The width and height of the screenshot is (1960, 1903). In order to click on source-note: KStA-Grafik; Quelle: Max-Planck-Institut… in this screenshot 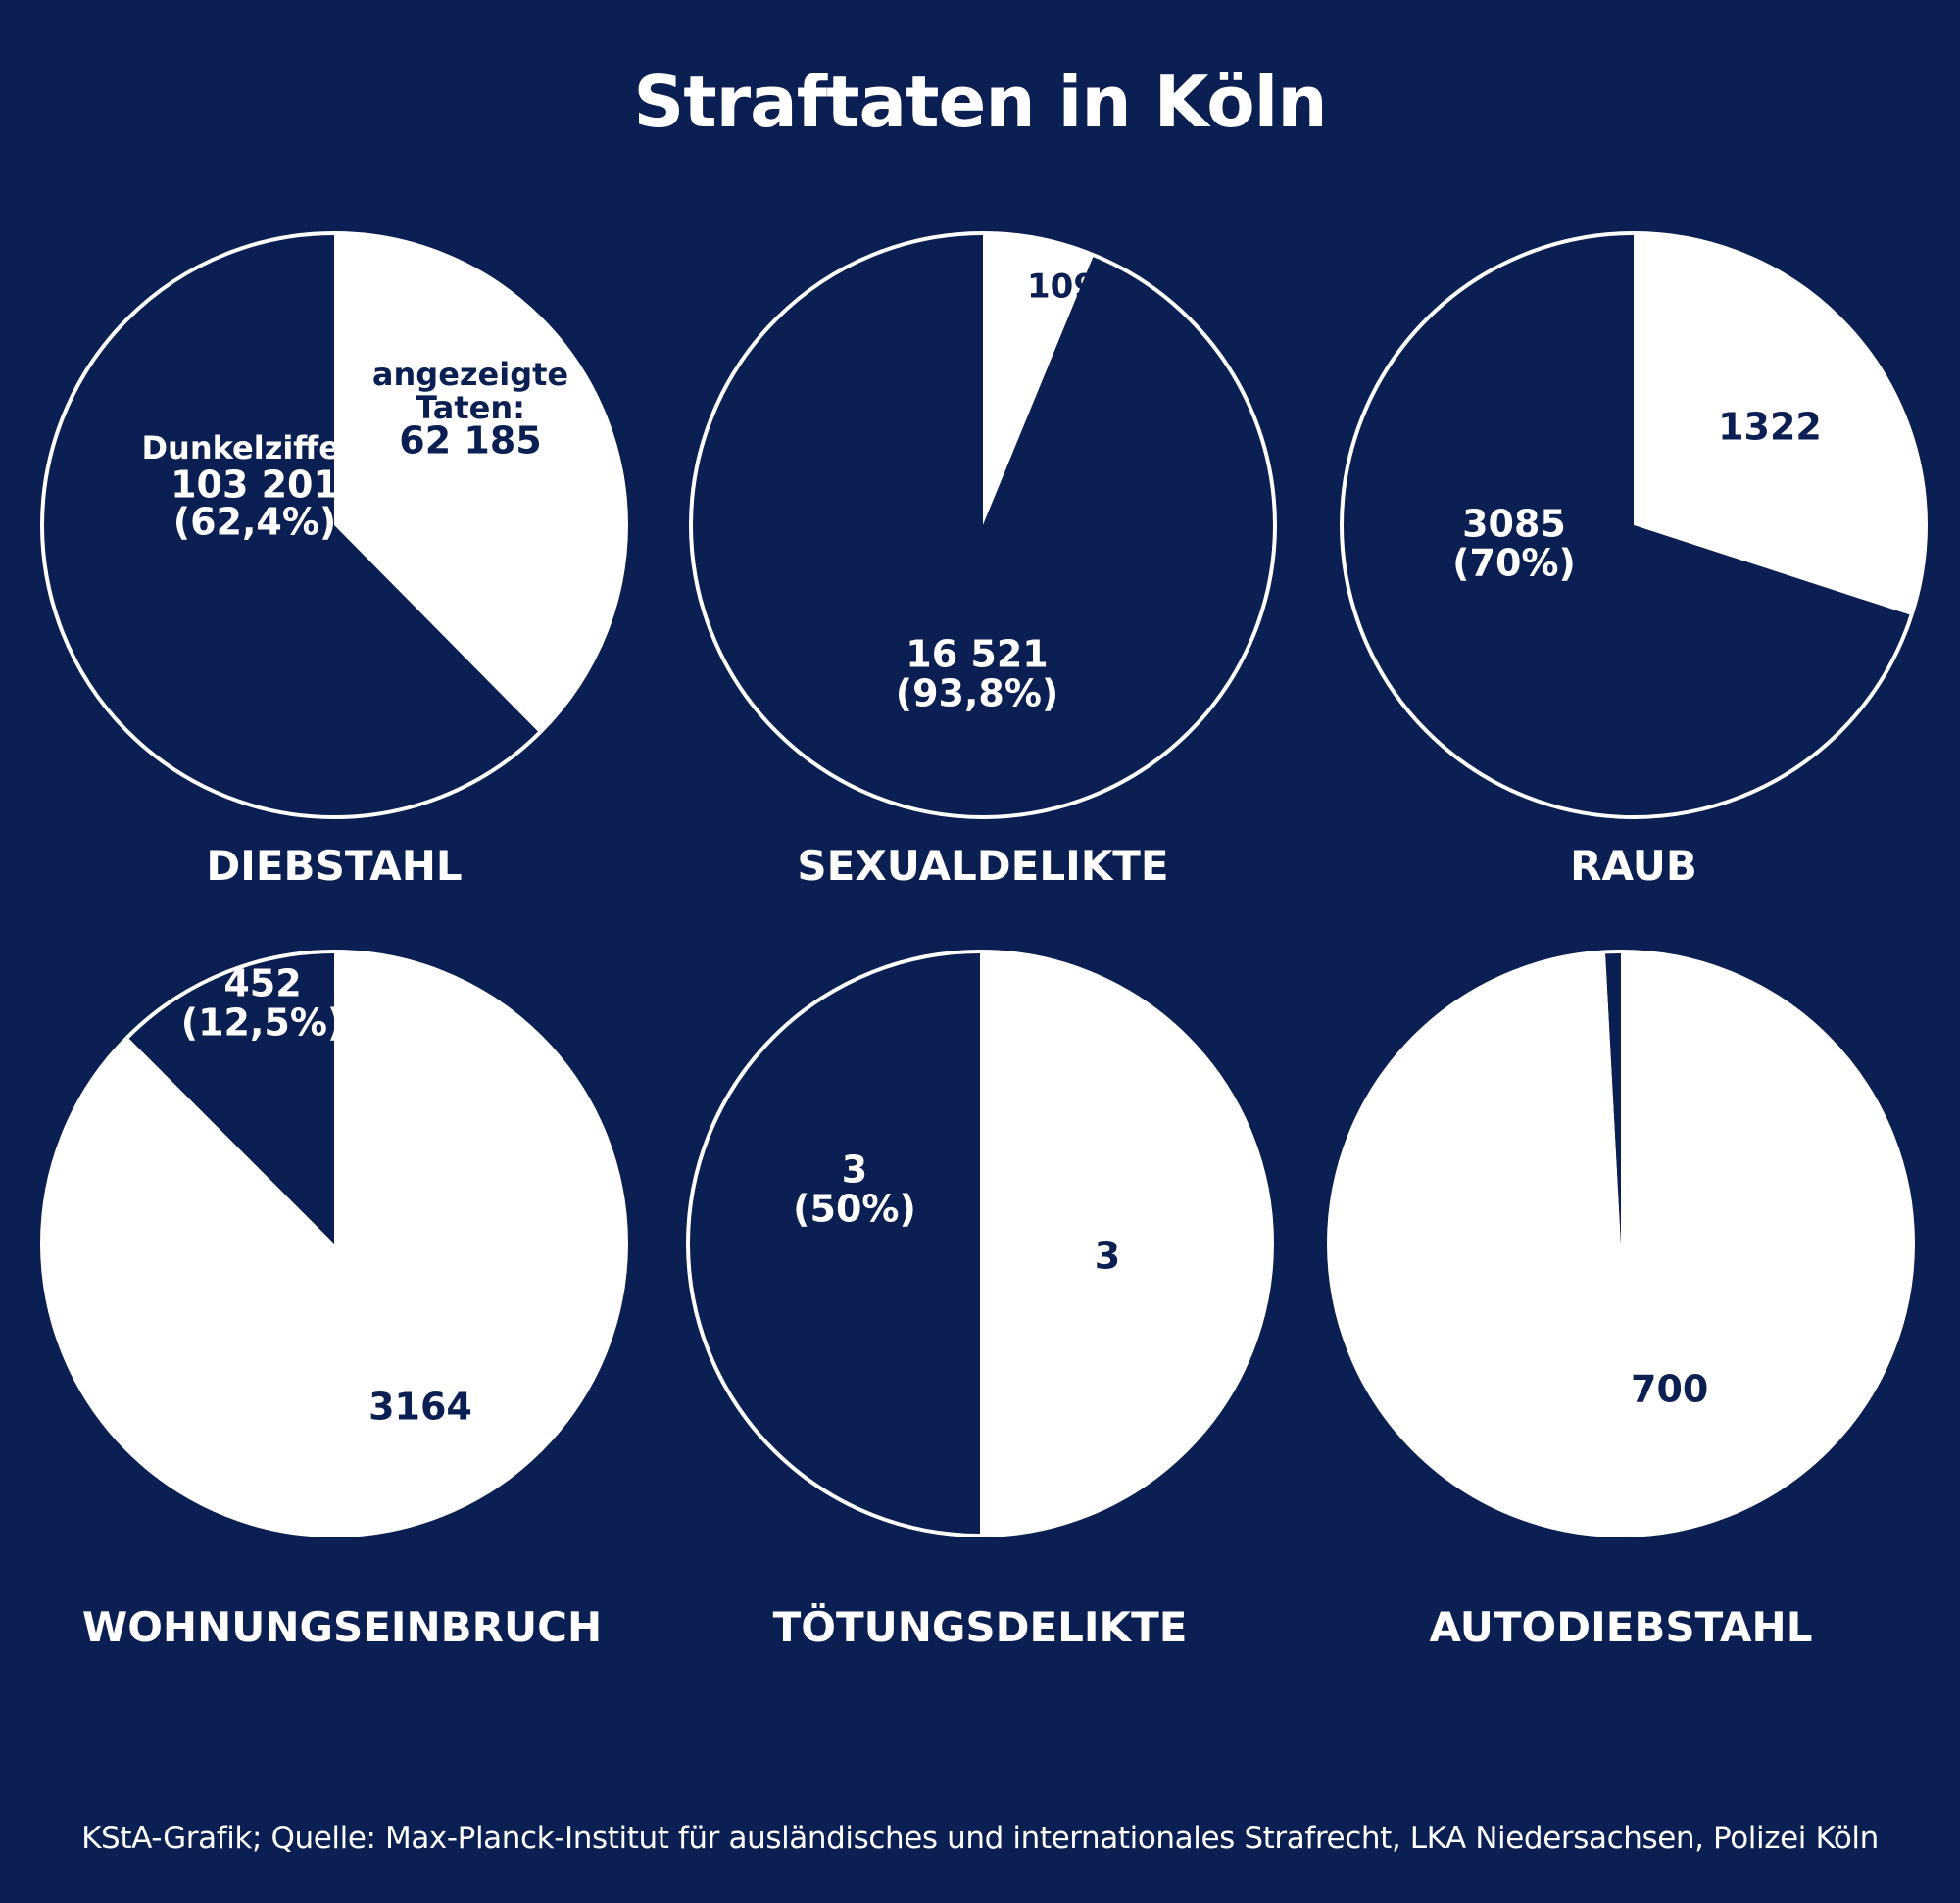, I will do `click(980, 1838)`.